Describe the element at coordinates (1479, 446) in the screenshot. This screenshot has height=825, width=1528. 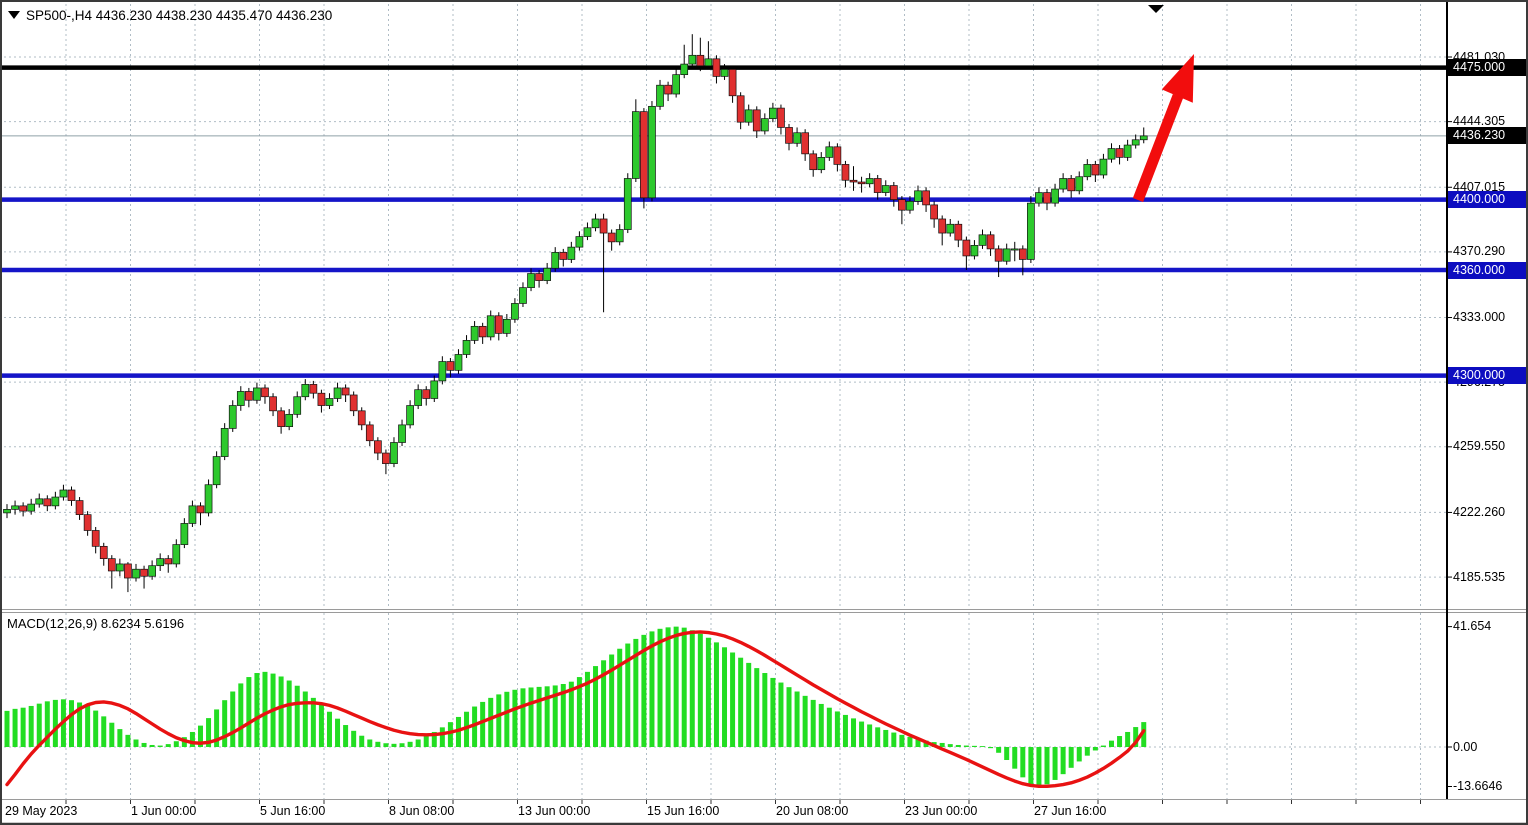
I see `price-tick-label: 4259.550` at that location.